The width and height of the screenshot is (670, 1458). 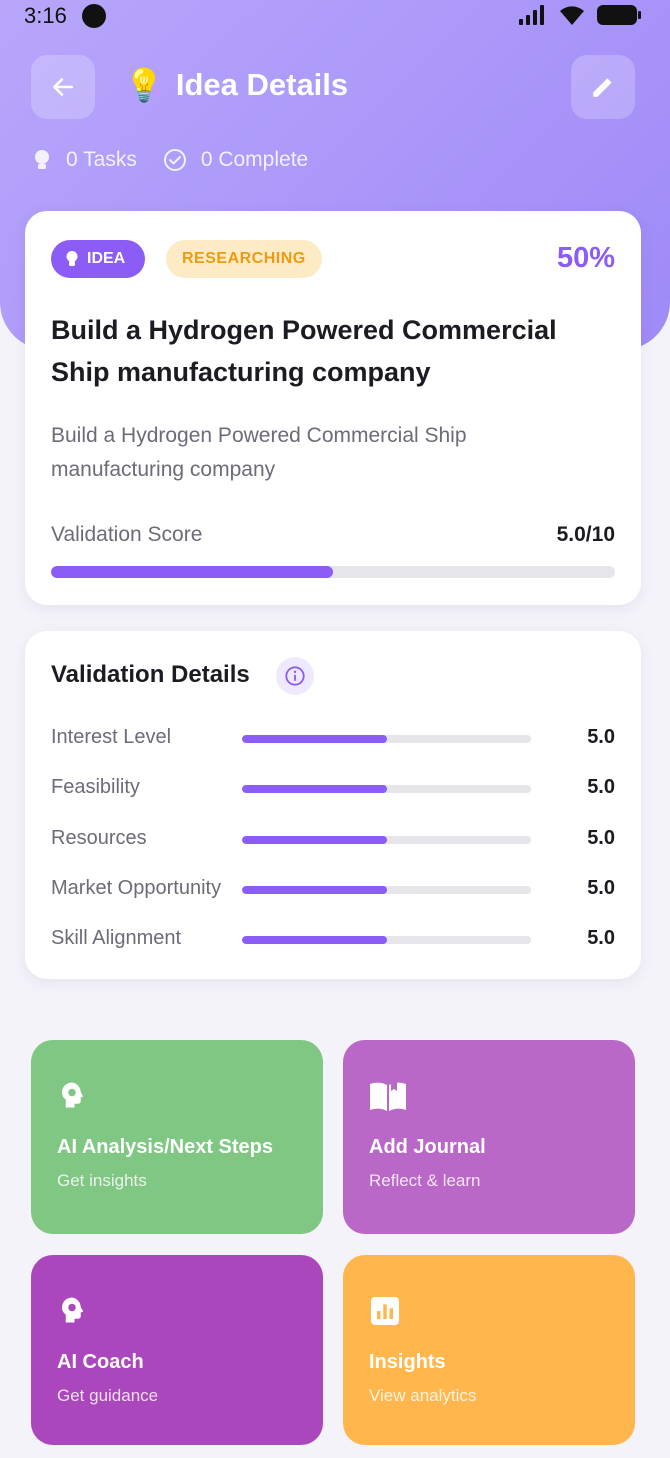 I want to click on tasks-stat: 0 Tasks, so click(x=84, y=160).